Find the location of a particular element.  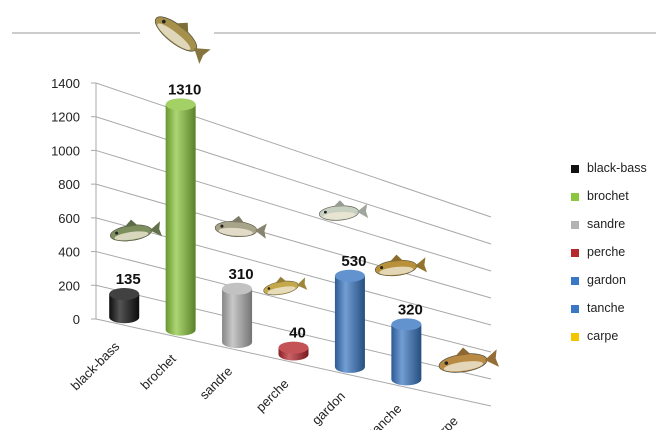

data-label: 530 is located at coordinates (353, 261).